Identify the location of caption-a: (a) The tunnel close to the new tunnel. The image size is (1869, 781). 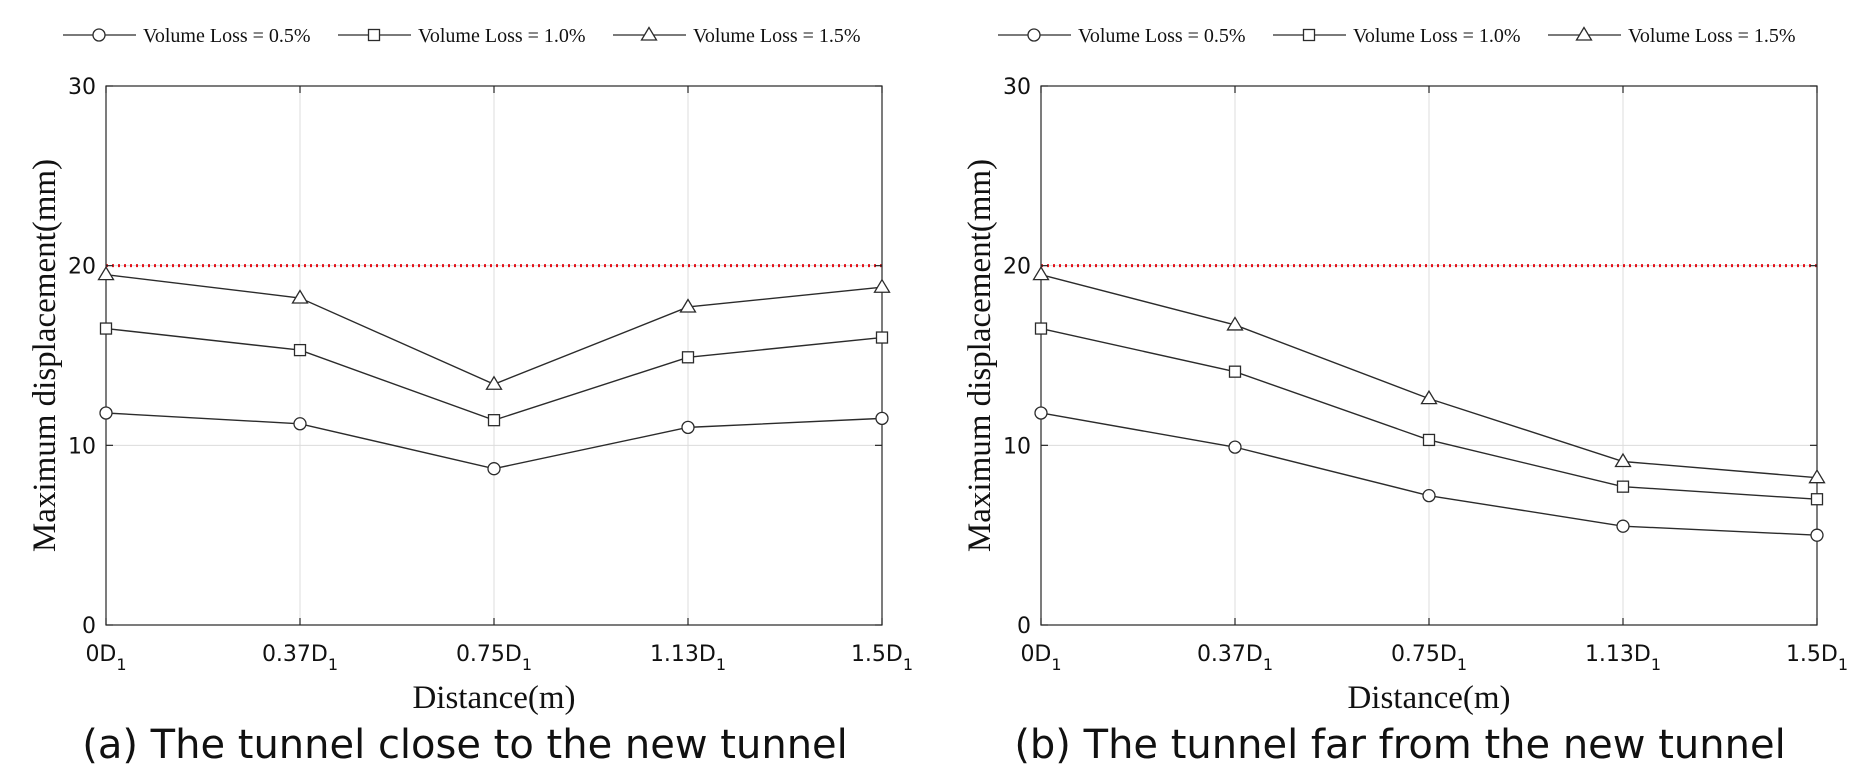
(465, 745).